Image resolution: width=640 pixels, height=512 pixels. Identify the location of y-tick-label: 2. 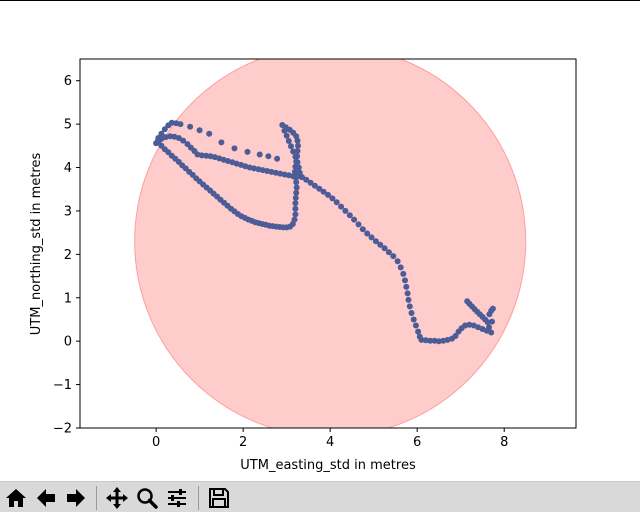
(68, 255).